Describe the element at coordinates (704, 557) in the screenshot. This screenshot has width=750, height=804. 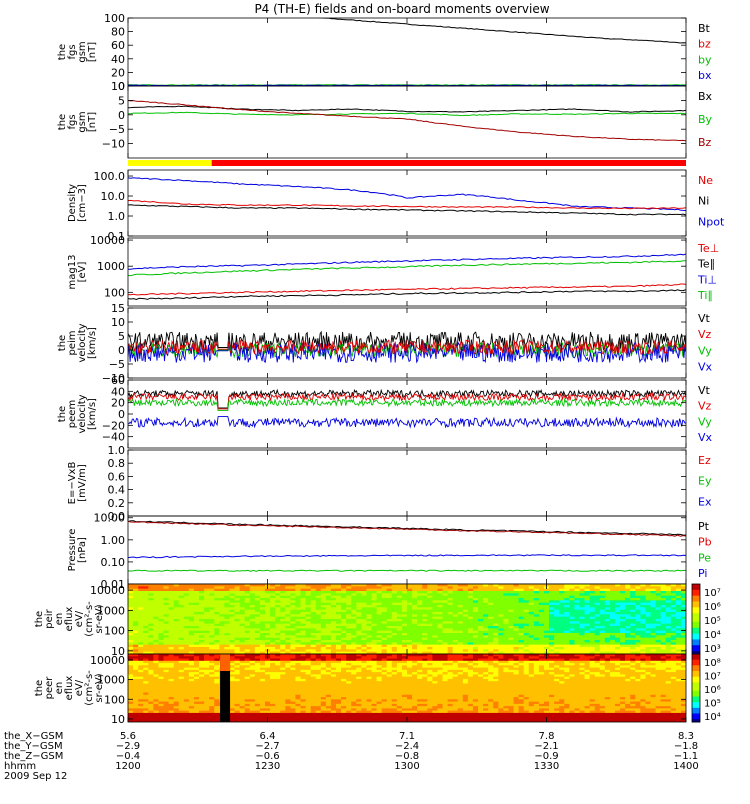
I see `legend-entry: Pe` at that location.